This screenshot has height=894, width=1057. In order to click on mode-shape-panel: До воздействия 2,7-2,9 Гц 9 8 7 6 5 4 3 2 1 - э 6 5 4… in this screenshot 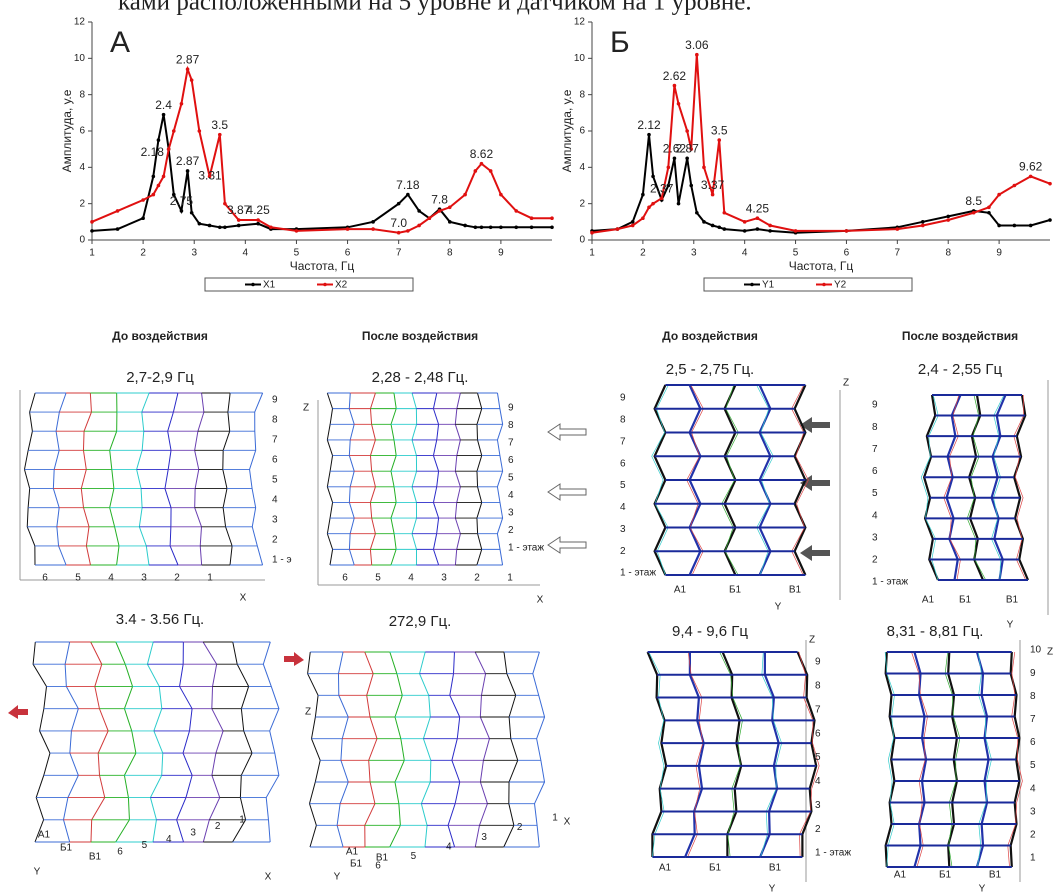, I will do `click(155, 466)`.